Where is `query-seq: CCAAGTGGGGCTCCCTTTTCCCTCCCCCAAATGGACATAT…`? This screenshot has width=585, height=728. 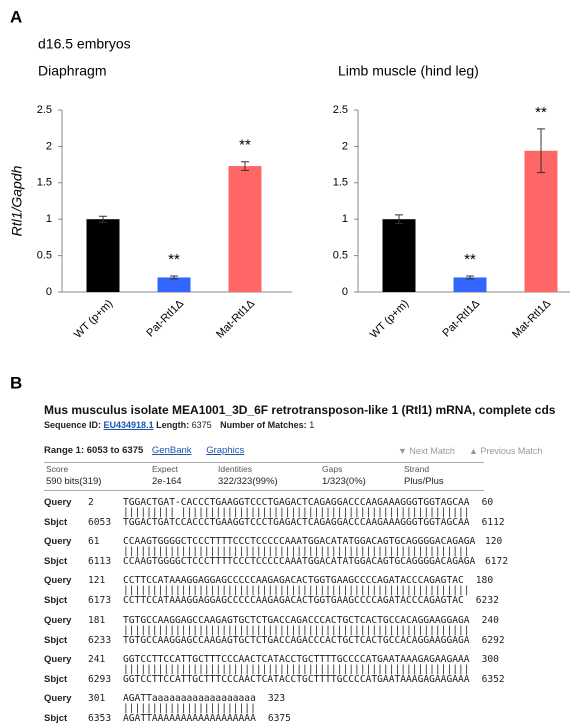
query-seq: CCAAGTGGGGCTCCCTTTTCCCTCCCCCAAATGGACATAT… is located at coordinates (299, 542).